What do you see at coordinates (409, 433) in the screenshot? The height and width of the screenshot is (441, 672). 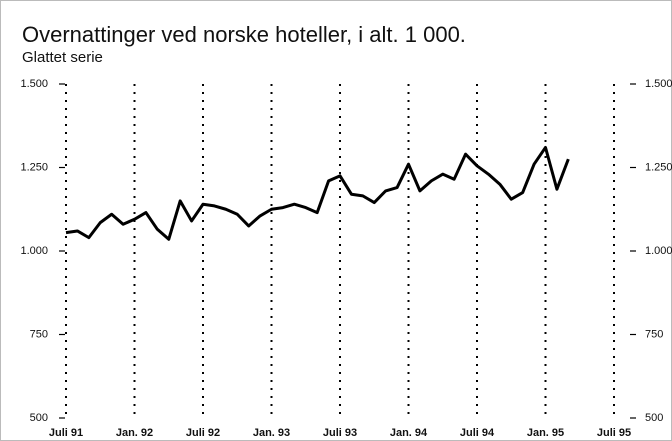 I see `x-tick-label: Jan. 94` at bounding box center [409, 433].